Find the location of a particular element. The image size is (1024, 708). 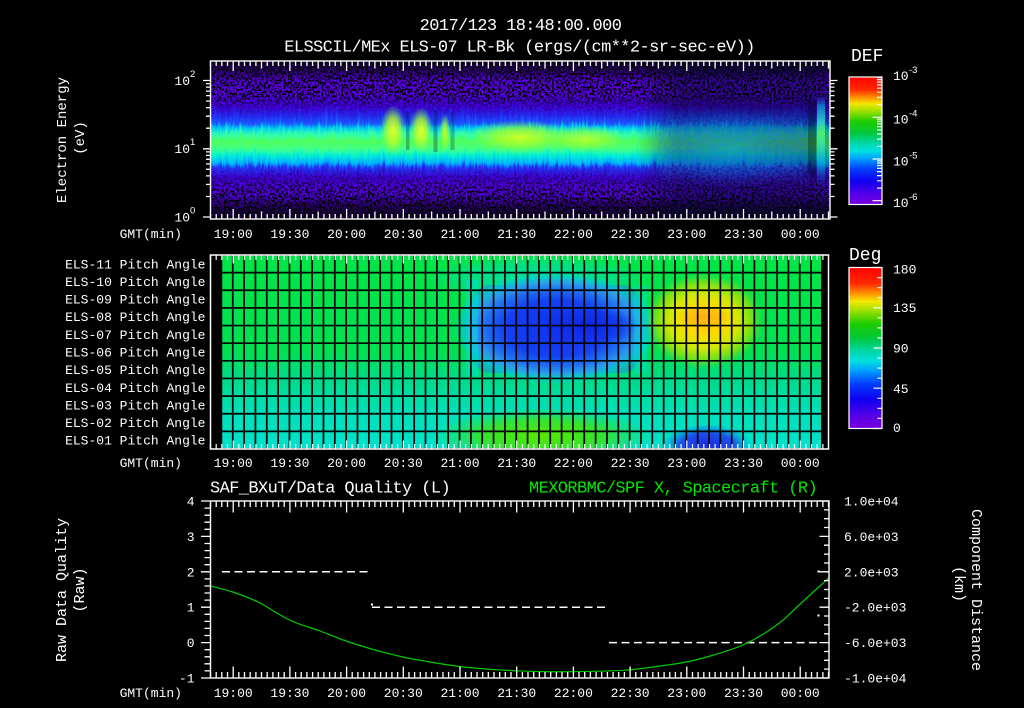

svg-text: 2017/123 18:48:00.000 is located at coordinates (521, 26).